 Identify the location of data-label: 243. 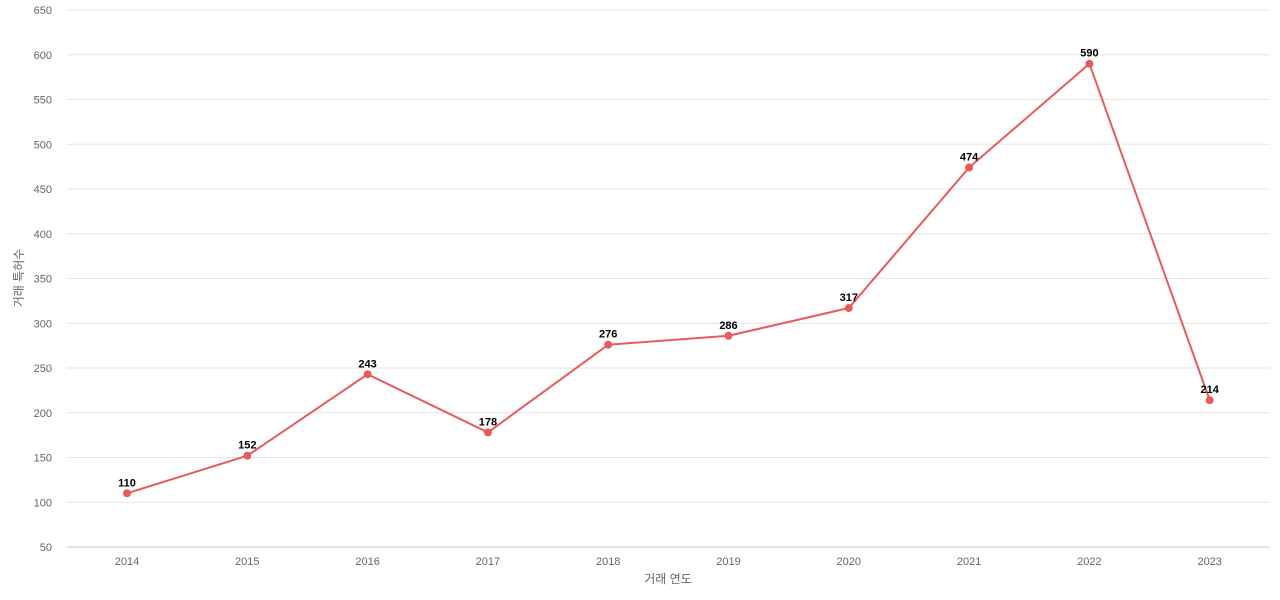
(367, 364).